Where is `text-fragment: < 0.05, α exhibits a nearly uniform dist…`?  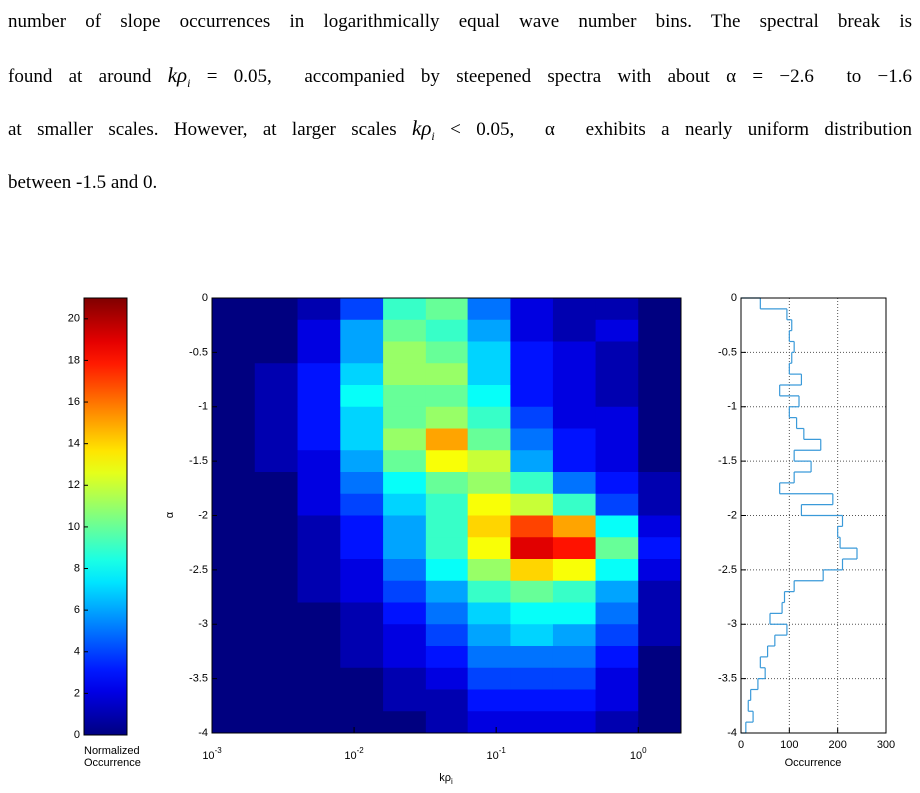
text-fragment: < 0.05, α exhibits a nearly uniform dist… is located at coordinates (673, 129).